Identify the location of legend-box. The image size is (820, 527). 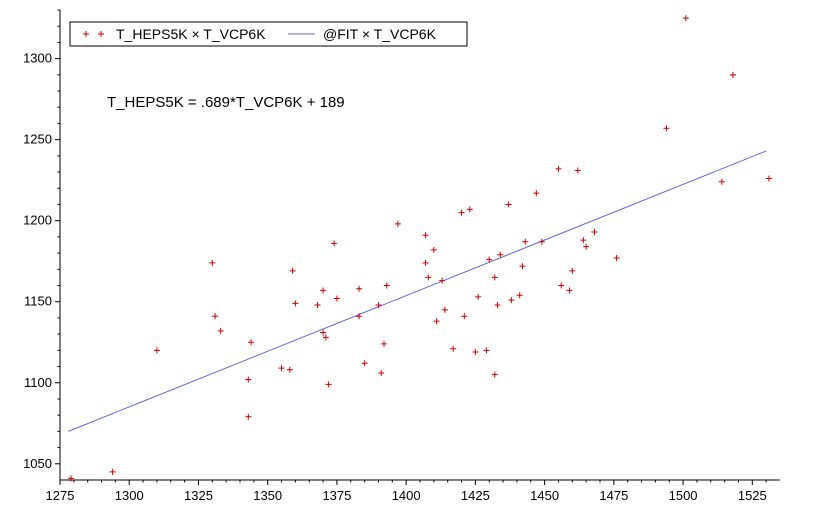
(268, 34).